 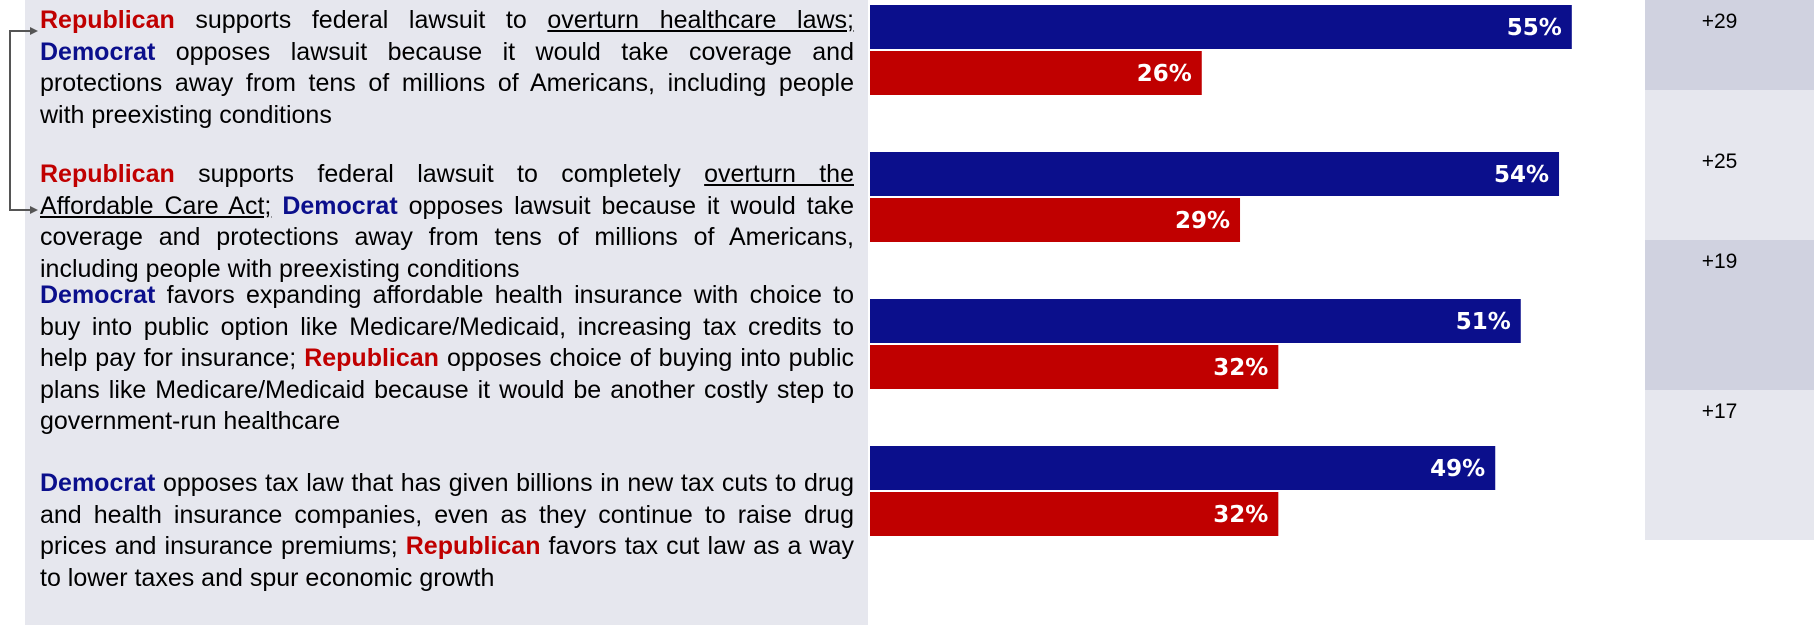 What do you see at coordinates (1457, 469) in the screenshot?
I see `bar-label-blue-4: 49%` at bounding box center [1457, 469].